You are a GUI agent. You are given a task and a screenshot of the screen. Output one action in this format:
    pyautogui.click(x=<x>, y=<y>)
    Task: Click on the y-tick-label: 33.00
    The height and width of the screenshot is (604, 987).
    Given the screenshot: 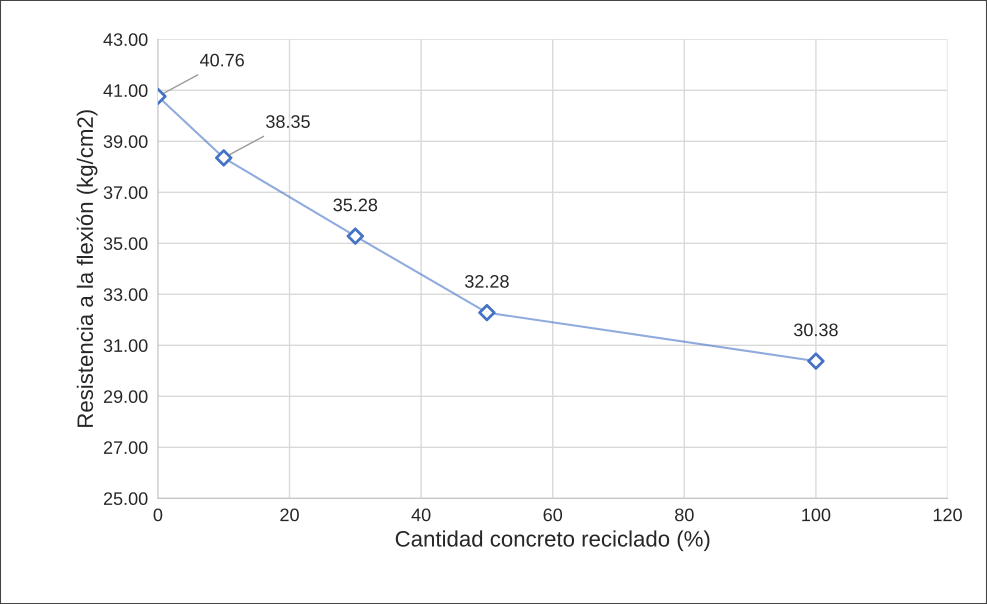 What is the action you would take?
    pyautogui.click(x=126, y=294)
    